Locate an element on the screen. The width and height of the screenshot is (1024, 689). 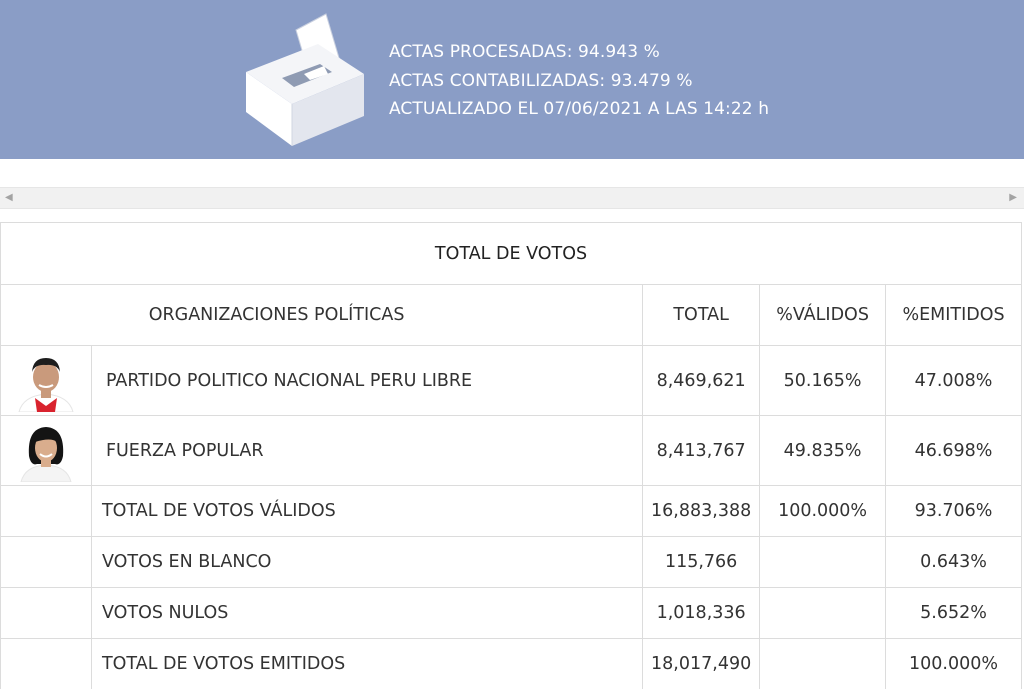
table-title: TOTAL DE VOTOS is located at coordinates (511, 253).